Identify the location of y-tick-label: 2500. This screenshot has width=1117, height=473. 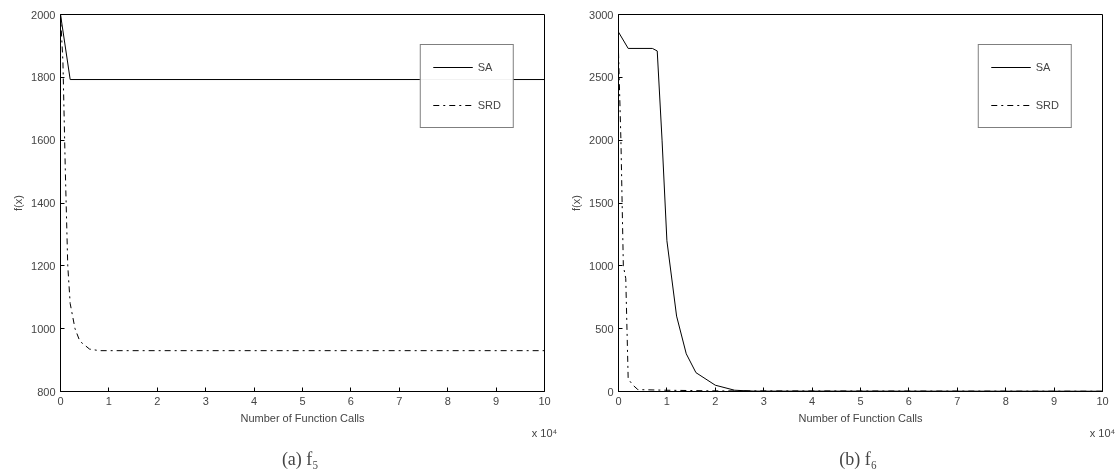
(601, 77).